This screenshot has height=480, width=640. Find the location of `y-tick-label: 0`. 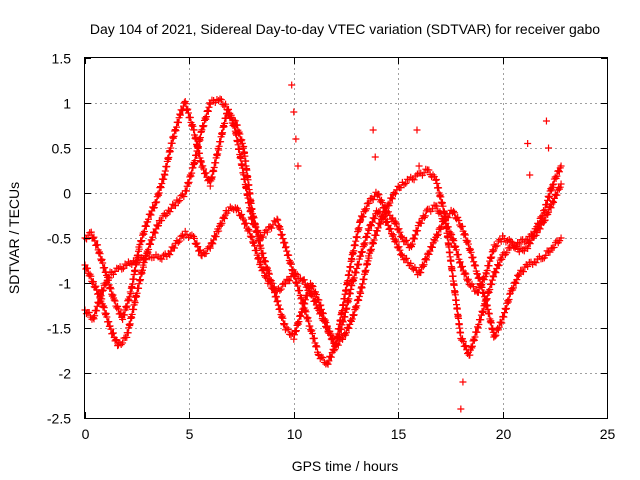

y-tick-label: 0 is located at coordinates (67, 194).